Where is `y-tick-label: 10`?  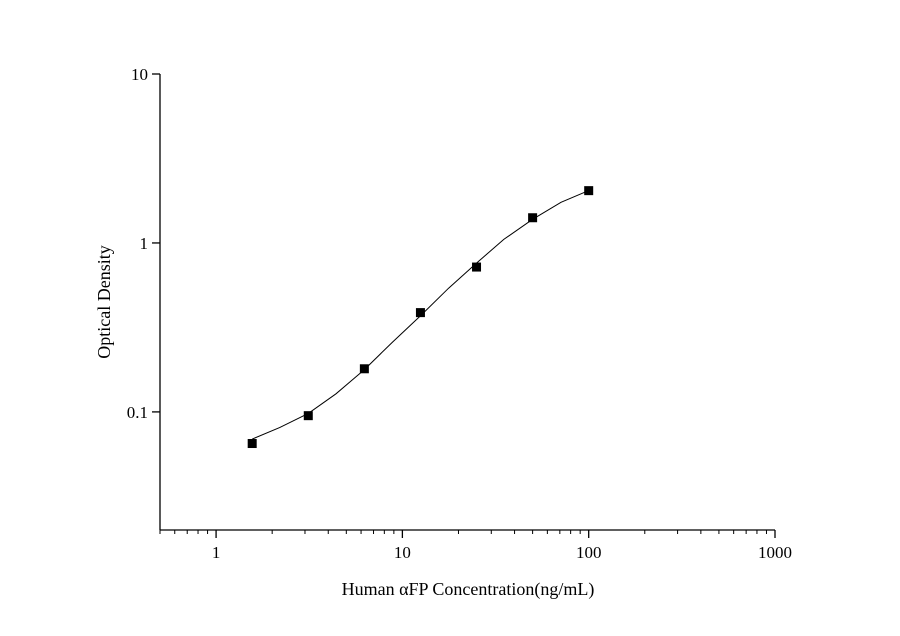
y-tick-label: 10 is located at coordinates (139, 74).